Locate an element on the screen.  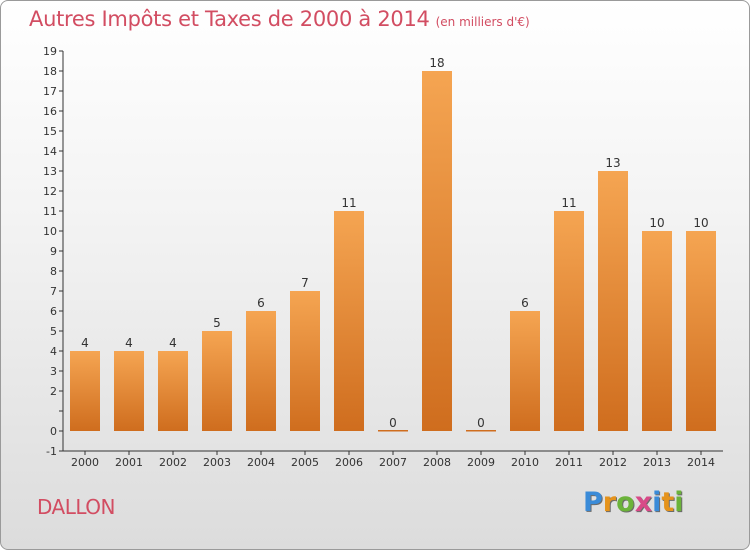
x-tick-label: 2006 is located at coordinates (349, 462).